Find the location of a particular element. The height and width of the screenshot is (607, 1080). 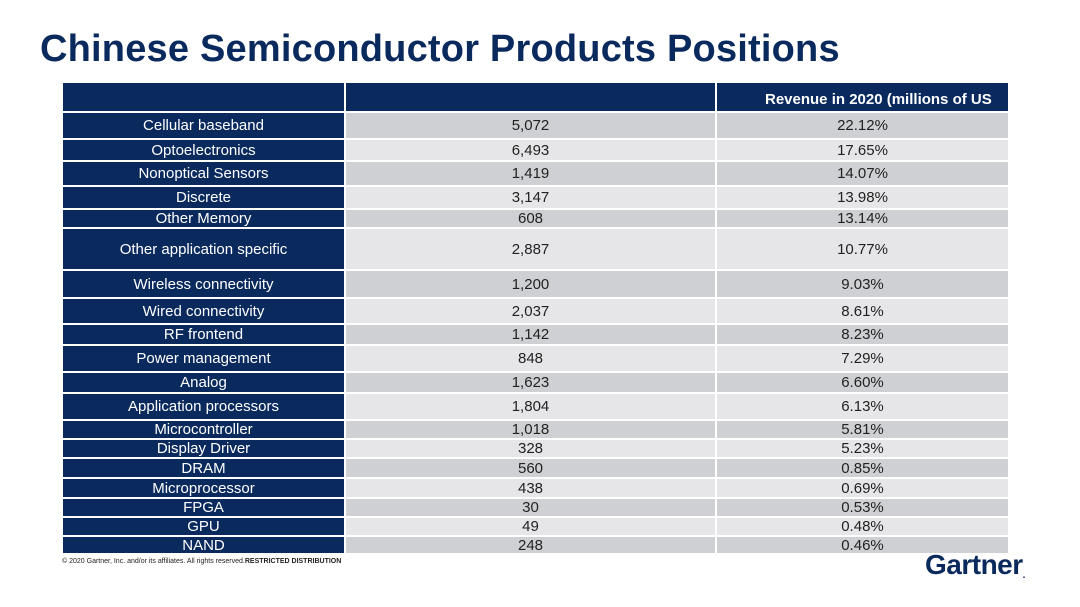

revenue-cell: 1,018 is located at coordinates (531, 430).